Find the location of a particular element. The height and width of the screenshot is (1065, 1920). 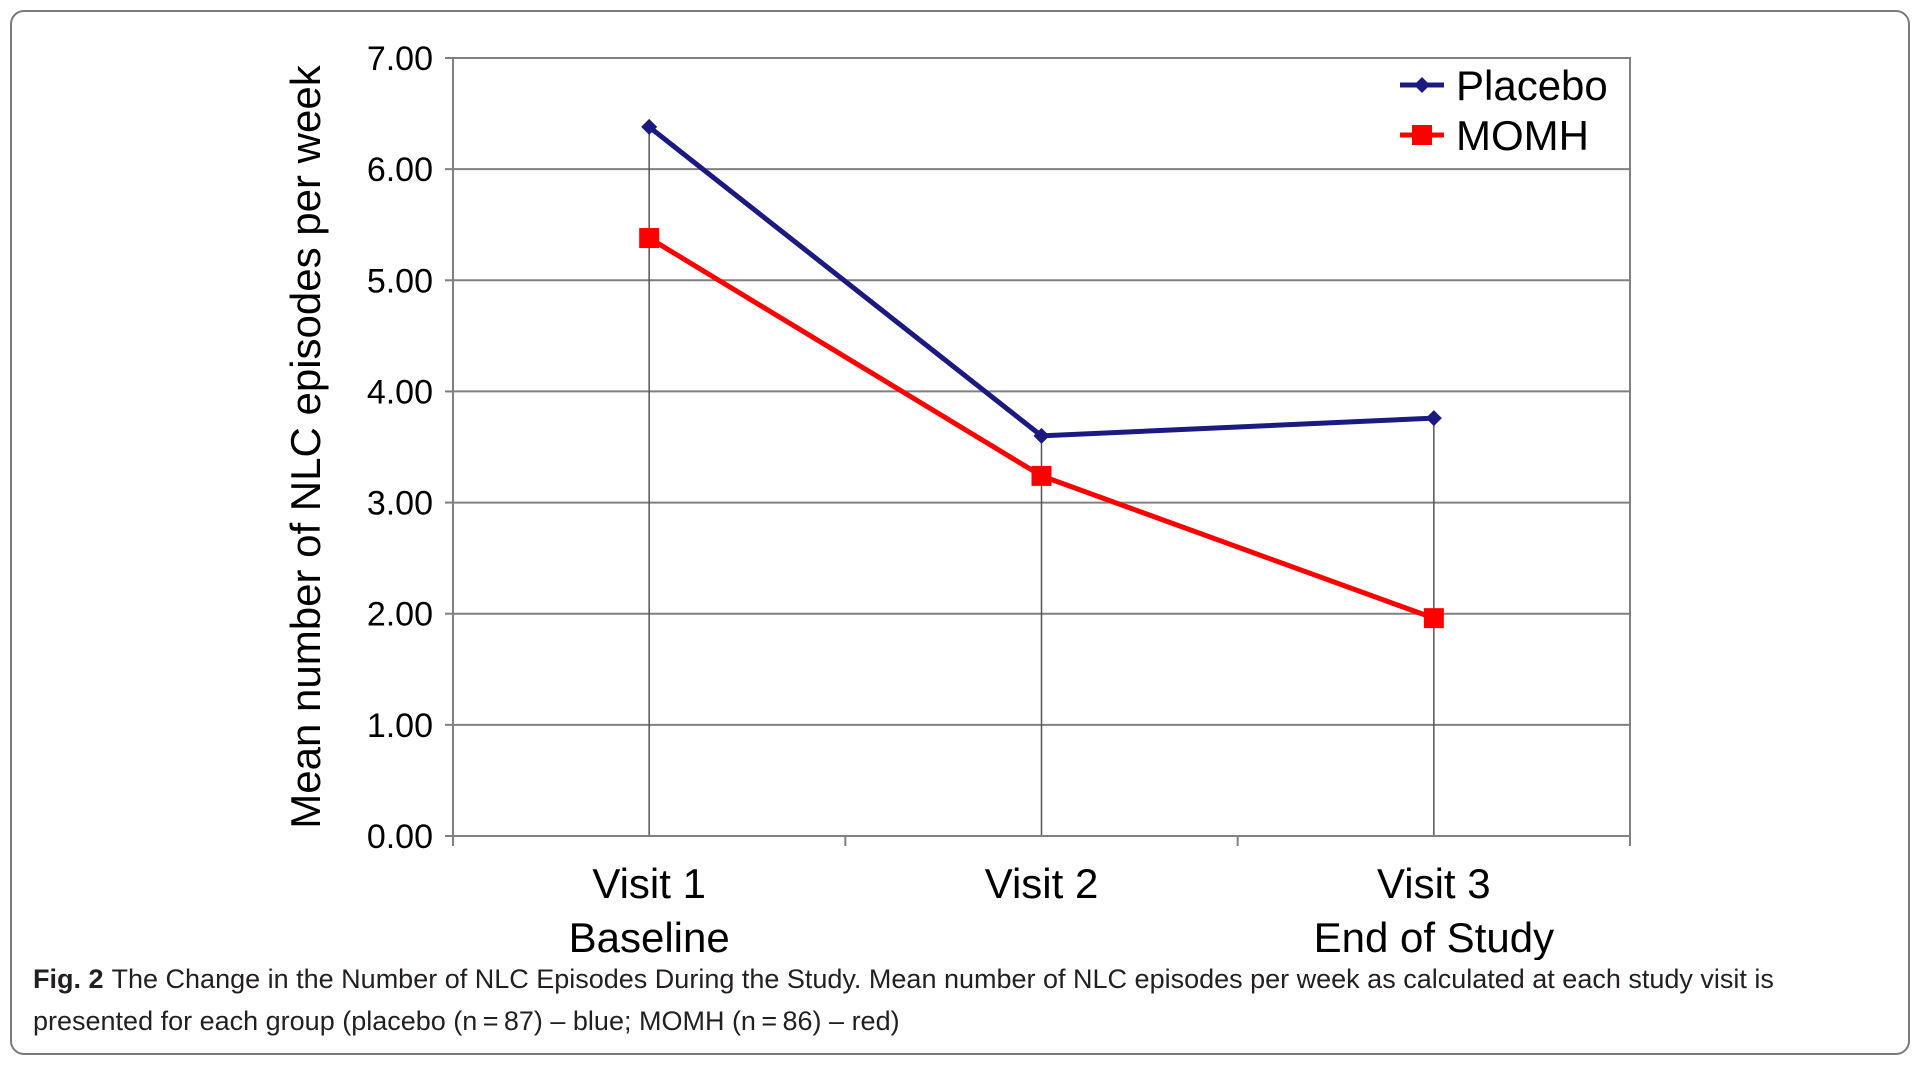

y-tick-label: 3.00 is located at coordinates (400, 504).